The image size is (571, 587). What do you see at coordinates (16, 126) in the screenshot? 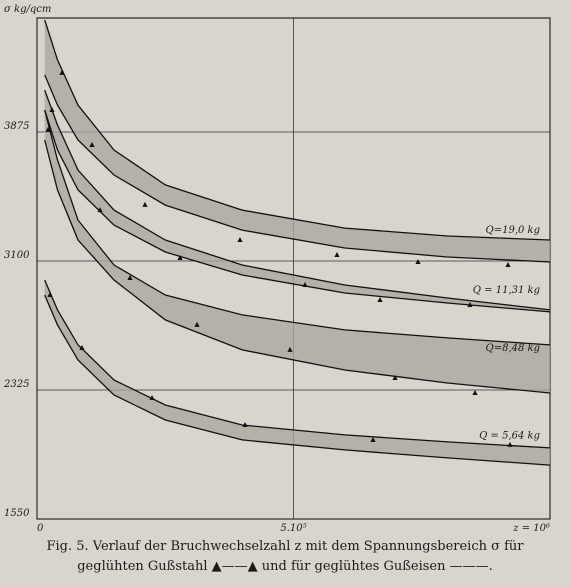
I see `y-tick-label: 3875` at bounding box center [16, 126].